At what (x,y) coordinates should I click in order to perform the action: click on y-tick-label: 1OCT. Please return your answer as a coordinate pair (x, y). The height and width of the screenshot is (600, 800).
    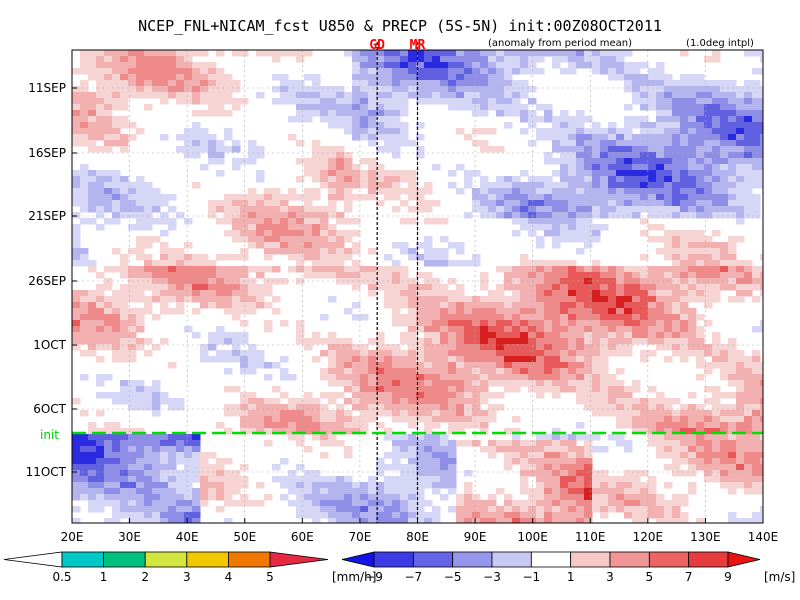
    Looking at the image, I should click on (49, 345).